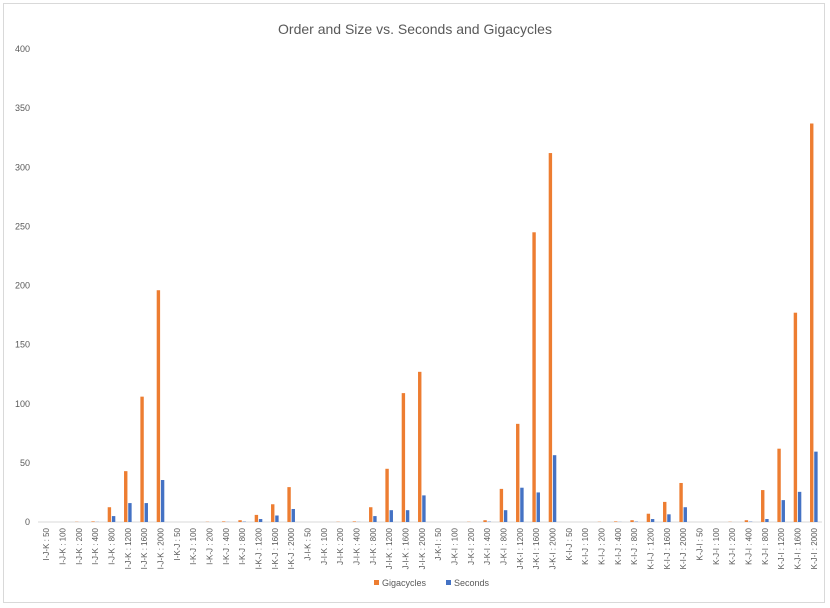 The width and height of the screenshot is (830, 608). What do you see at coordinates (22, 167) in the screenshot?
I see `y-tick-label: 300` at bounding box center [22, 167].